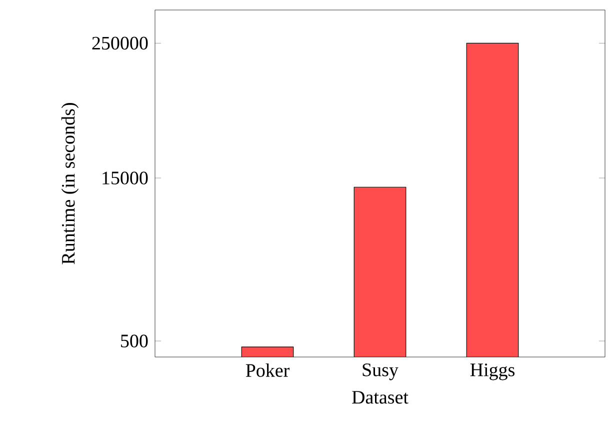 The image size is (608, 434). Describe the element at coordinates (268, 370) in the screenshot. I see `x-tick-label: Poker` at that location.